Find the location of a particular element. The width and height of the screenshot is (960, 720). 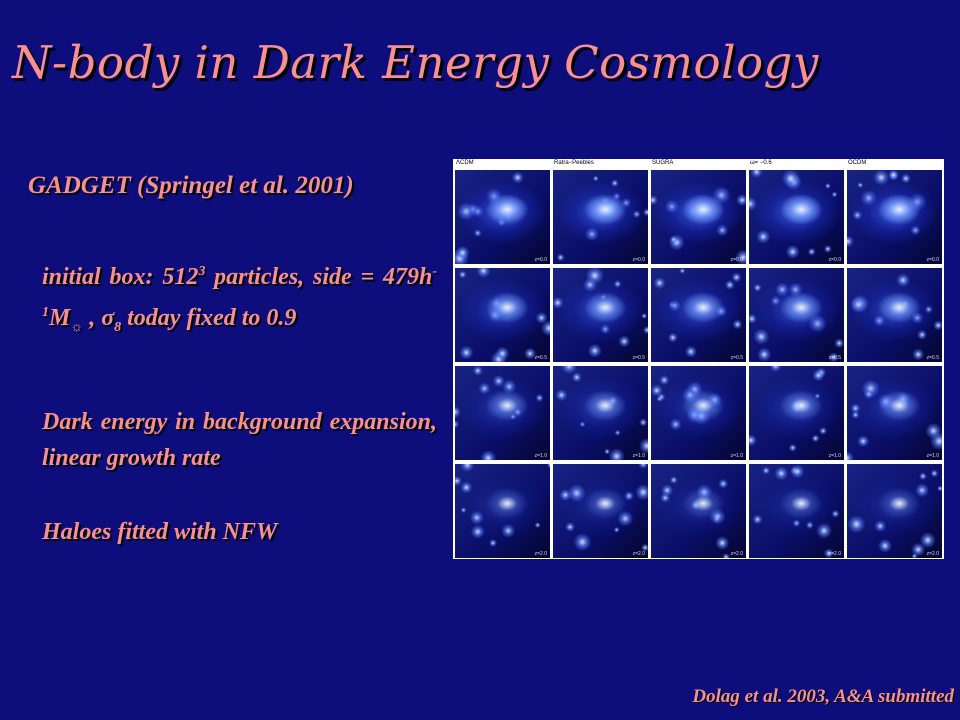

bullet-haloes: Haloes fitted with NFW is located at coordinates (160, 532).